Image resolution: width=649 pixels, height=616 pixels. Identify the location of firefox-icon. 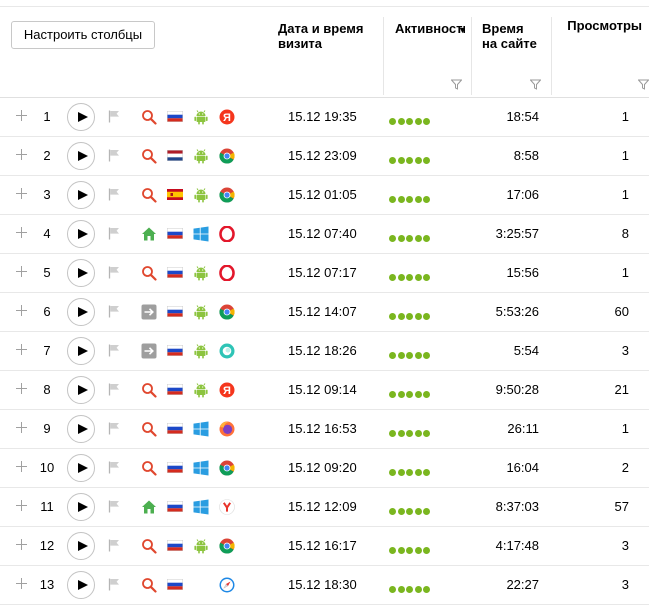
(227, 429).